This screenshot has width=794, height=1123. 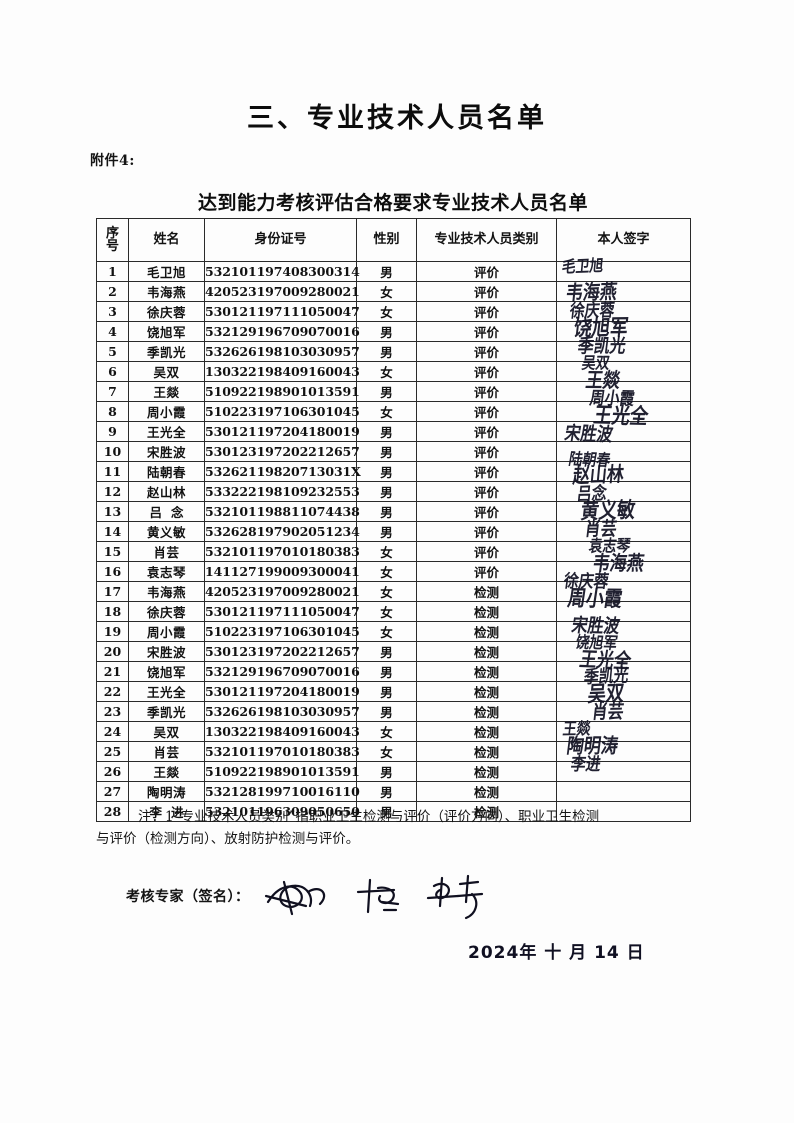 What do you see at coordinates (112, 751) in the screenshot?
I see `cell-sequence: 25` at bounding box center [112, 751].